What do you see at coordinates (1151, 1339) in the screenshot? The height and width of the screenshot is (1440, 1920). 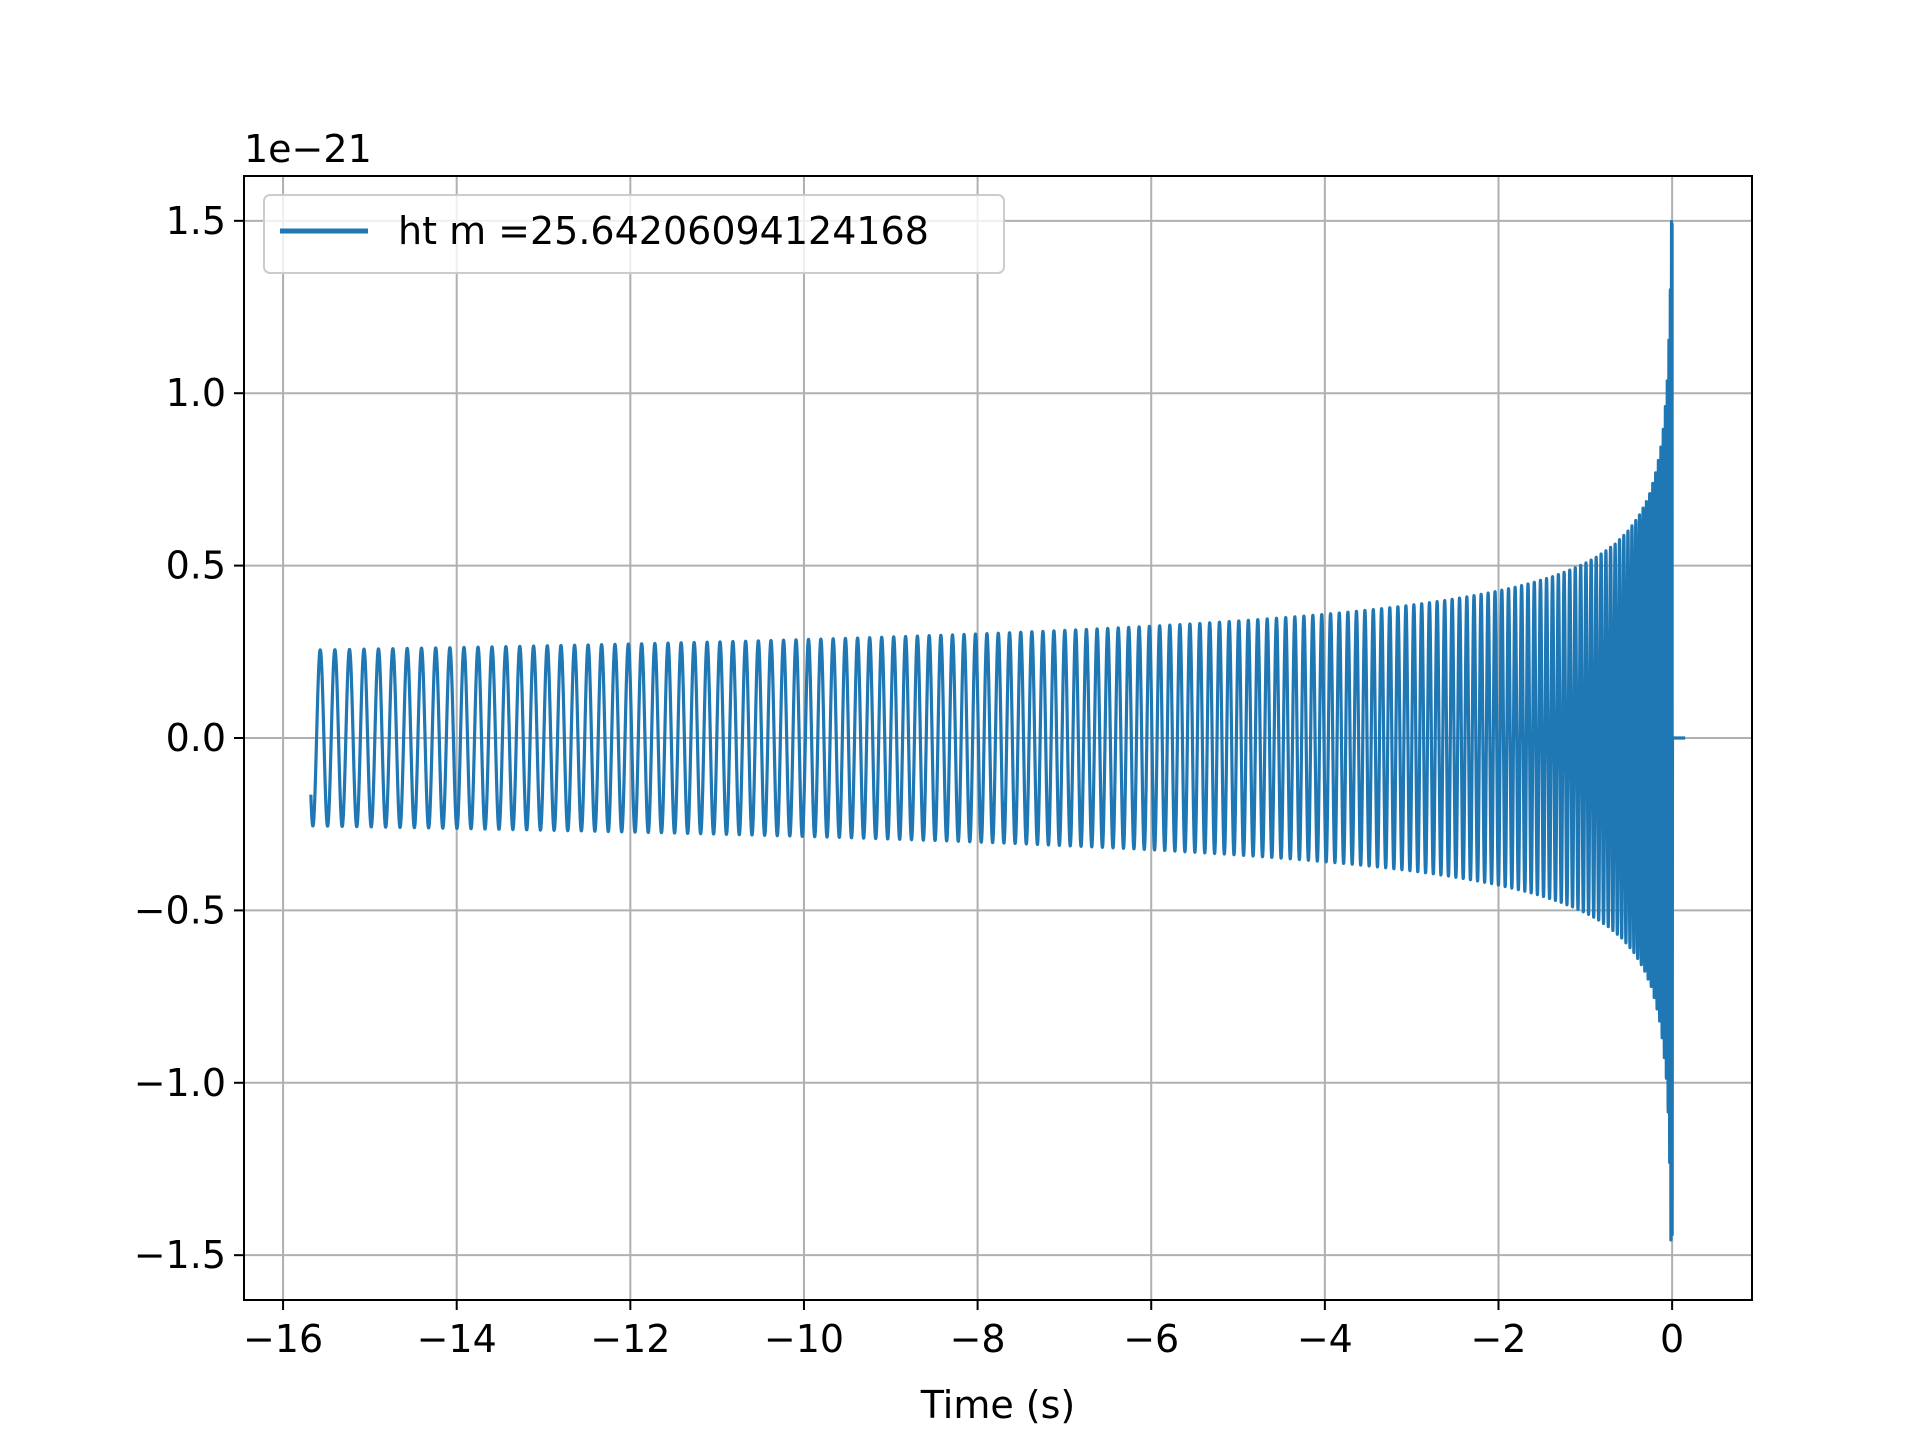 I see `x-tick-label: −6` at bounding box center [1151, 1339].